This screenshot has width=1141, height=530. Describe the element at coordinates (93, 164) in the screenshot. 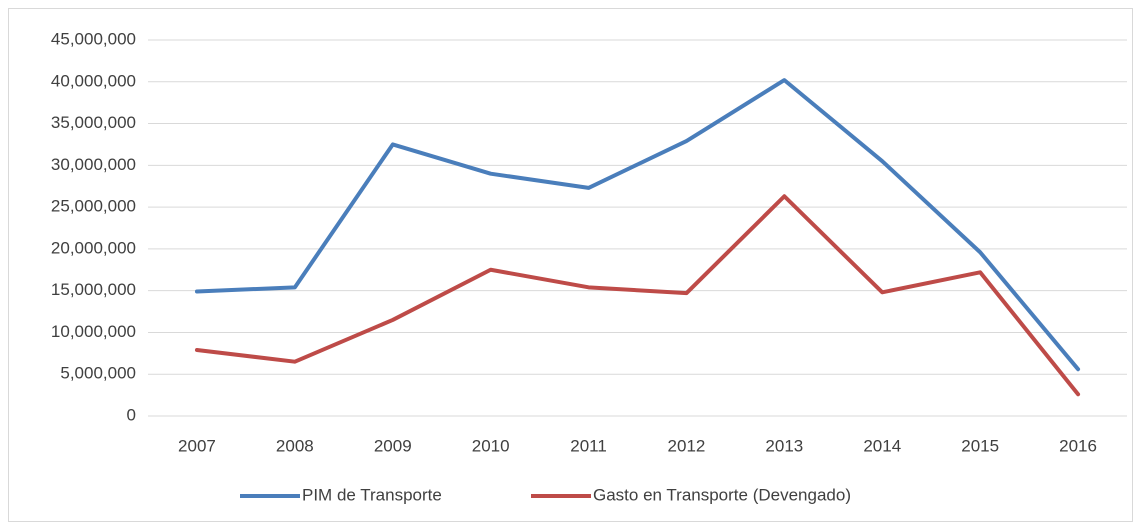

I see `y-tick-label: 30,000,000` at that location.